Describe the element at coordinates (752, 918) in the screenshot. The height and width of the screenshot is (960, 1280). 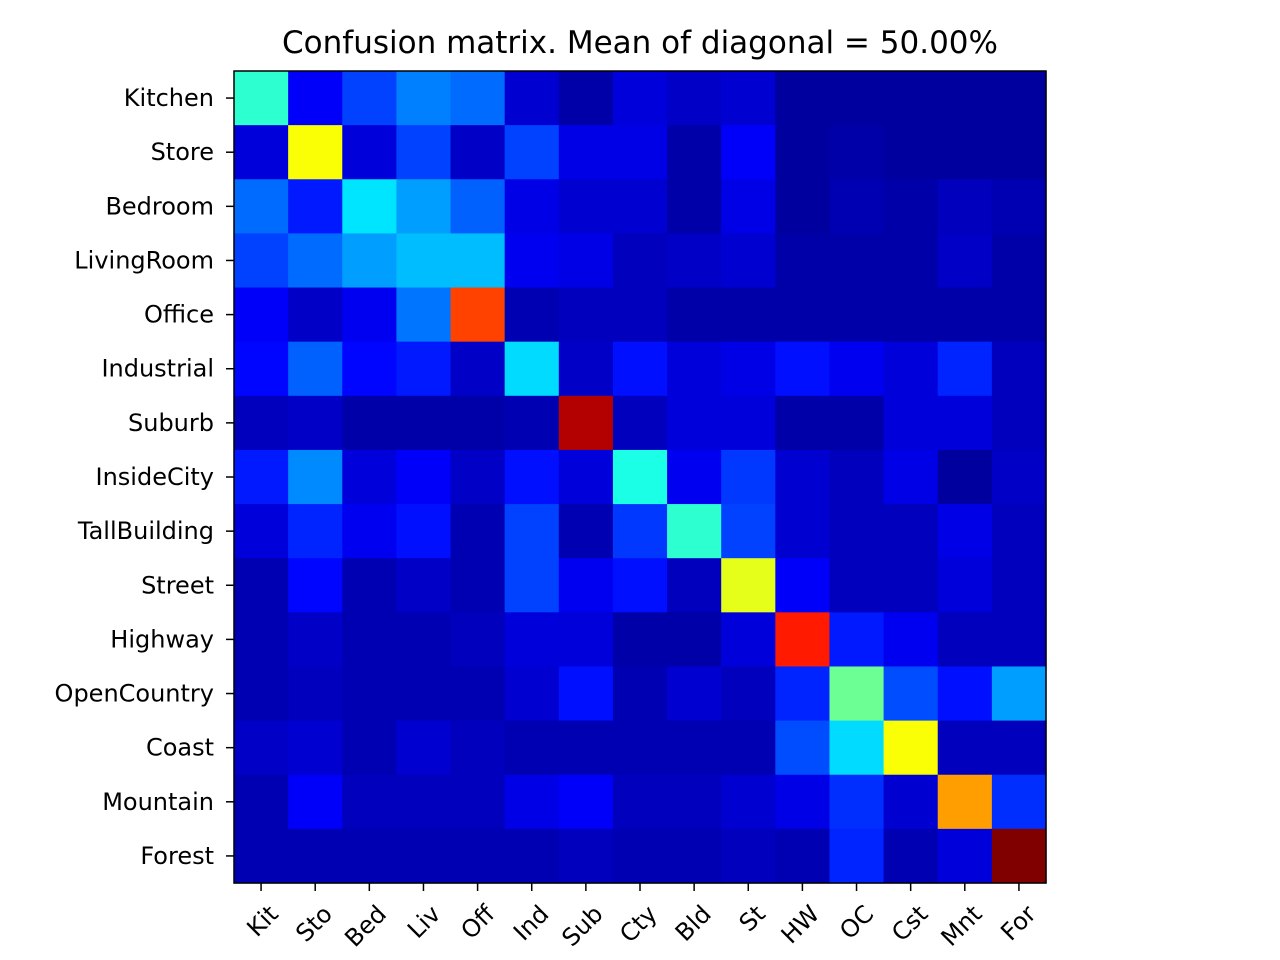
I see `x-tick-label: St` at that location.